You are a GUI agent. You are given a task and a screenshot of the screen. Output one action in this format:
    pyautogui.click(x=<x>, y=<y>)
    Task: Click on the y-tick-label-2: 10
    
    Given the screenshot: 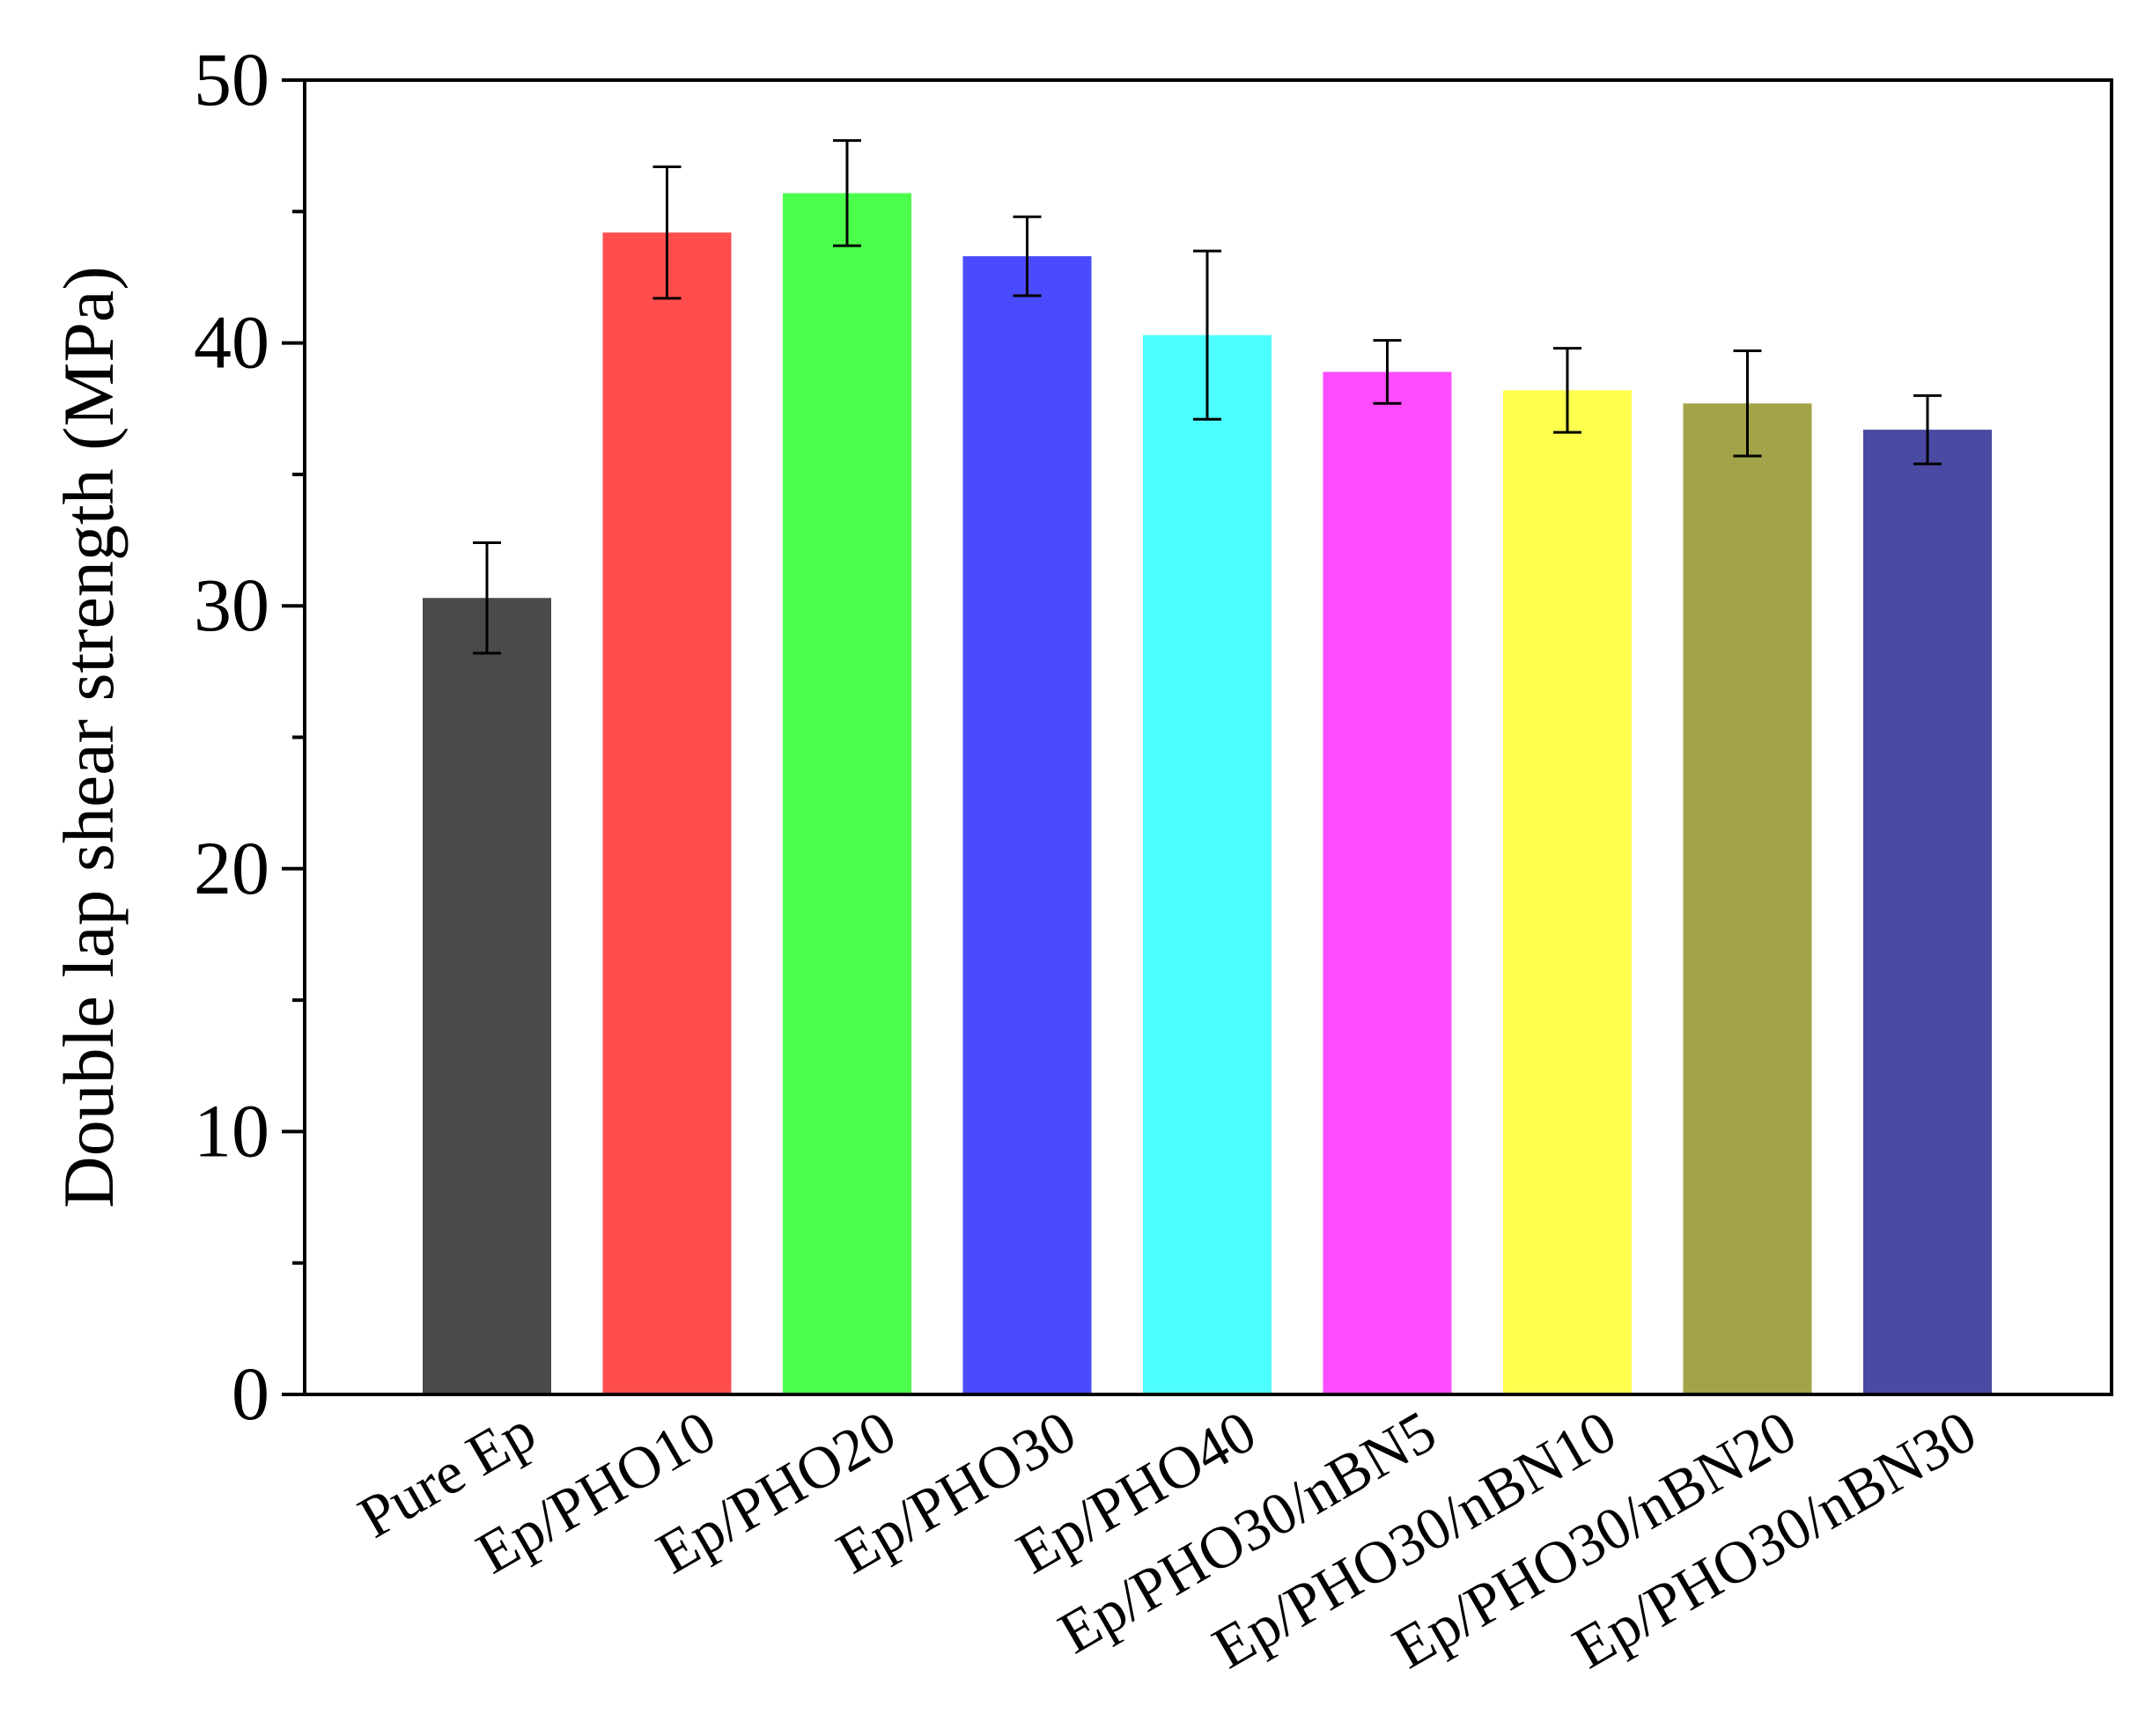 What is the action you would take?
    pyautogui.click(x=231, y=1130)
    